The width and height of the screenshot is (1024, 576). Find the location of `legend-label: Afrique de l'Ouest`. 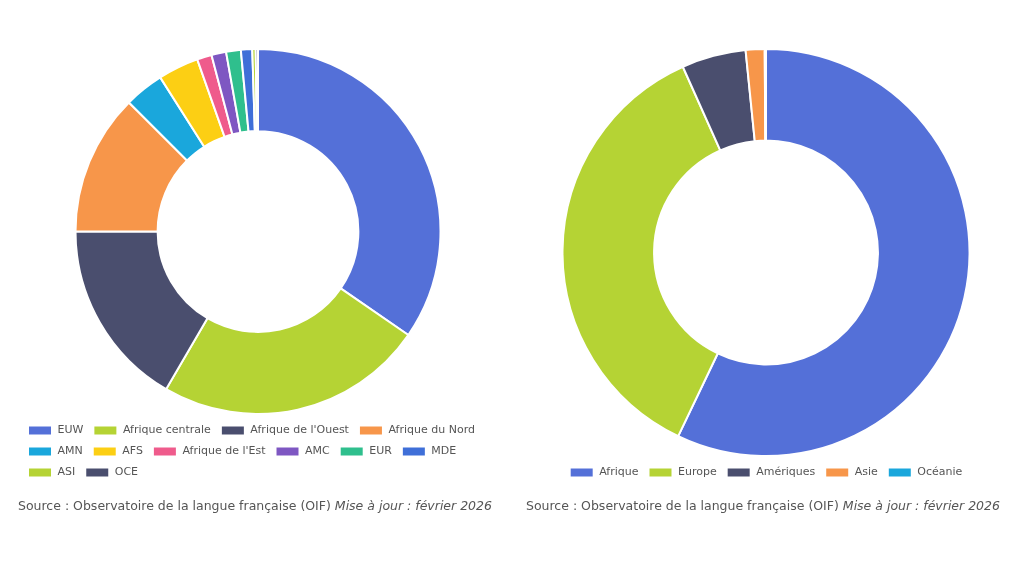

legend-label: Afrique de l'Ouest is located at coordinates (300, 430).